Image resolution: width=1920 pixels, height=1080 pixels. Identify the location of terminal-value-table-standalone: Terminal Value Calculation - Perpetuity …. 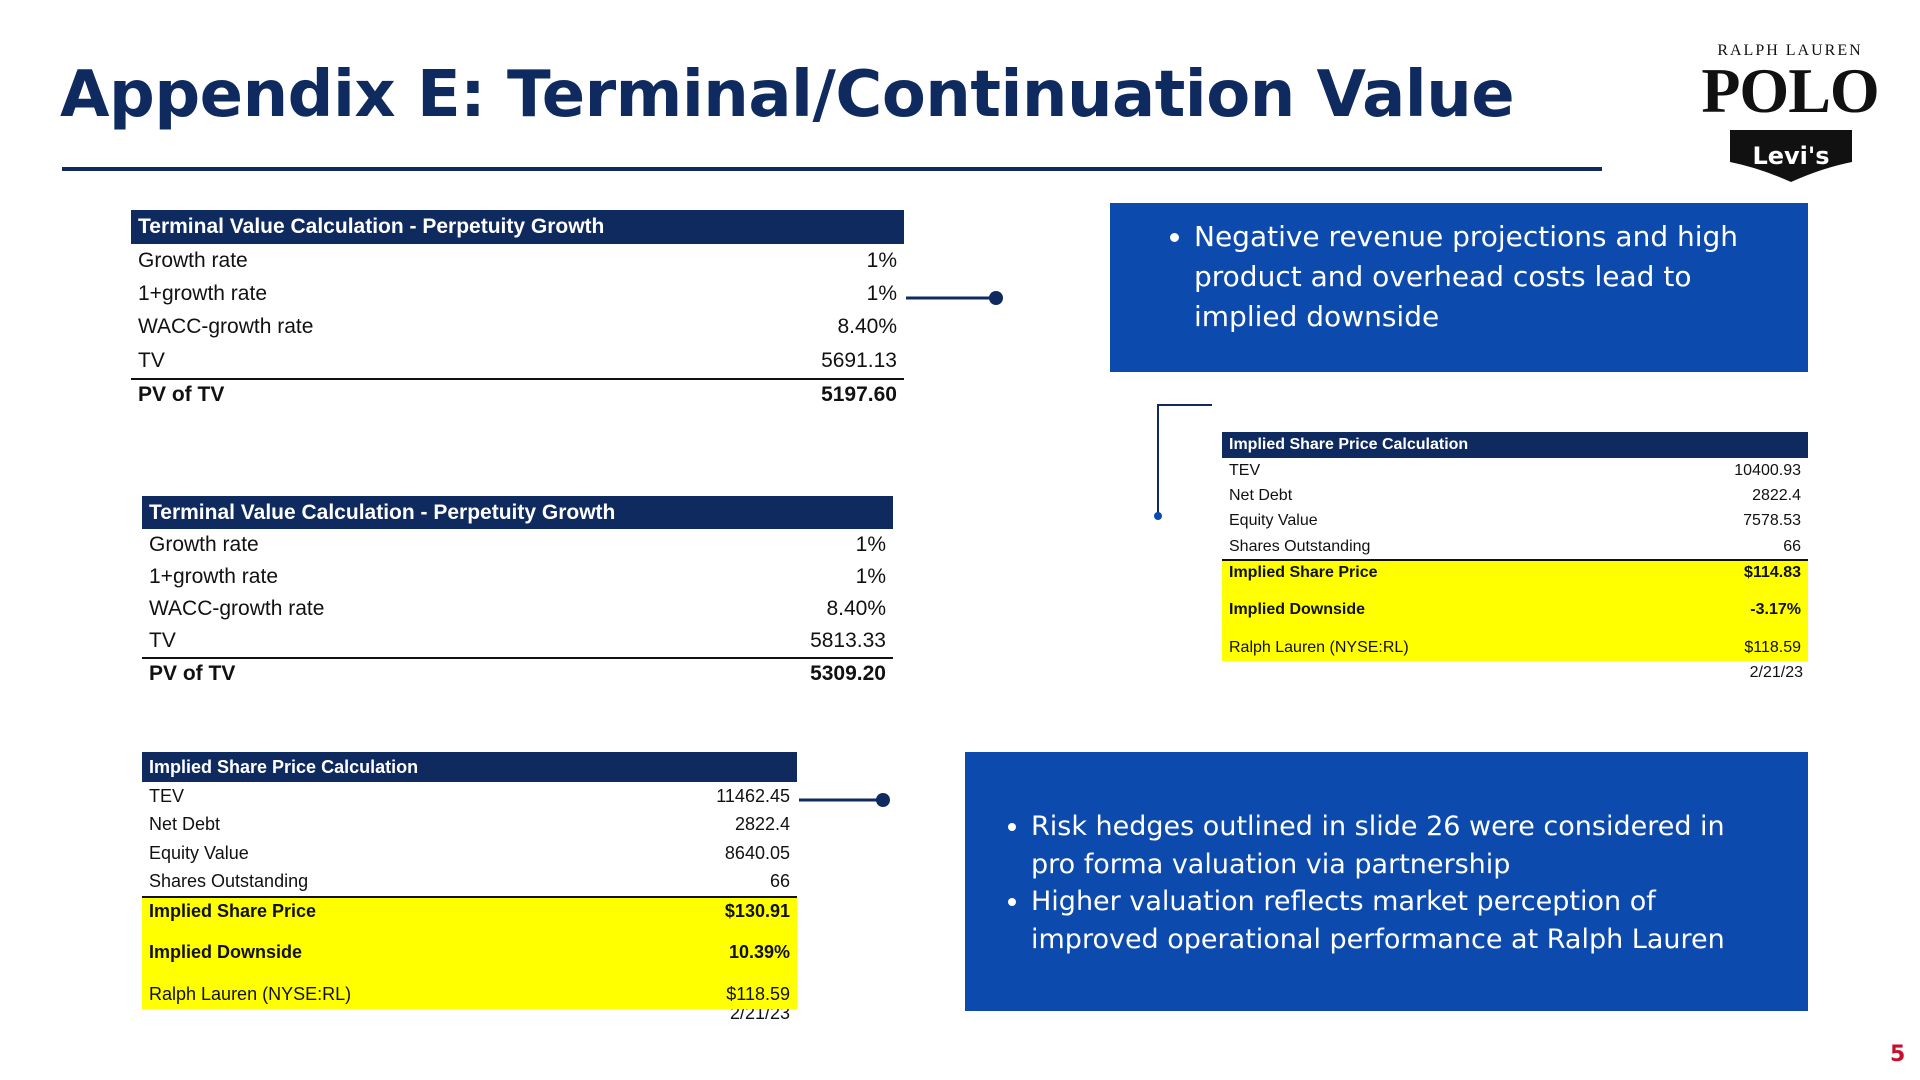
(517, 310).